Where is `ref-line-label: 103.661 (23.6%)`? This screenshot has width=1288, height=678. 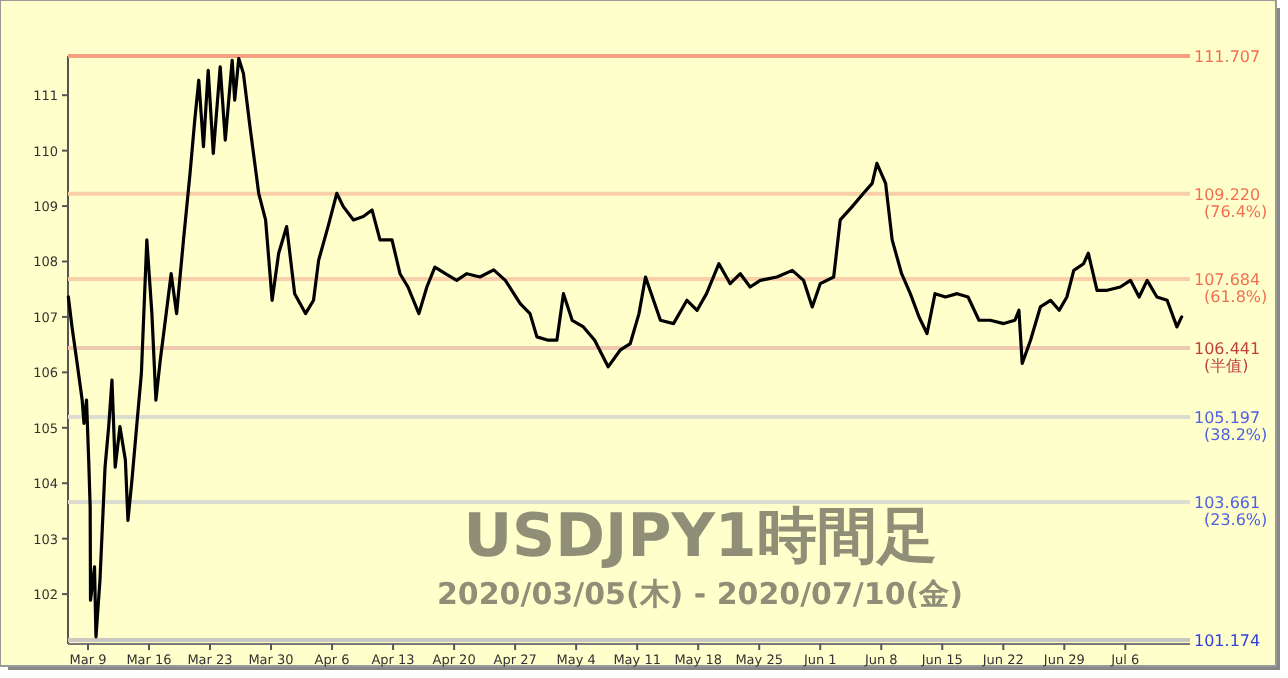
ref-line-label: 103.661 (23.6%) is located at coordinates (1231, 512).